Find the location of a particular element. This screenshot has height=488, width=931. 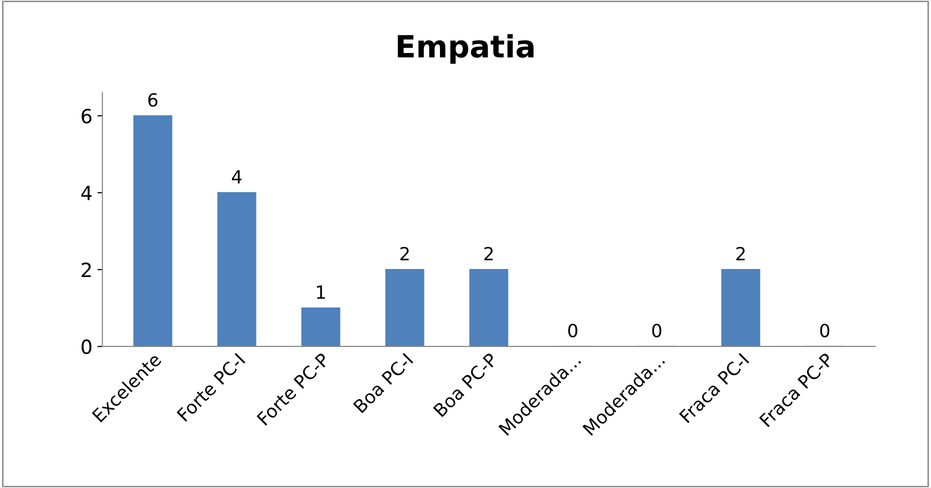

data-label: 4 is located at coordinates (237, 177).